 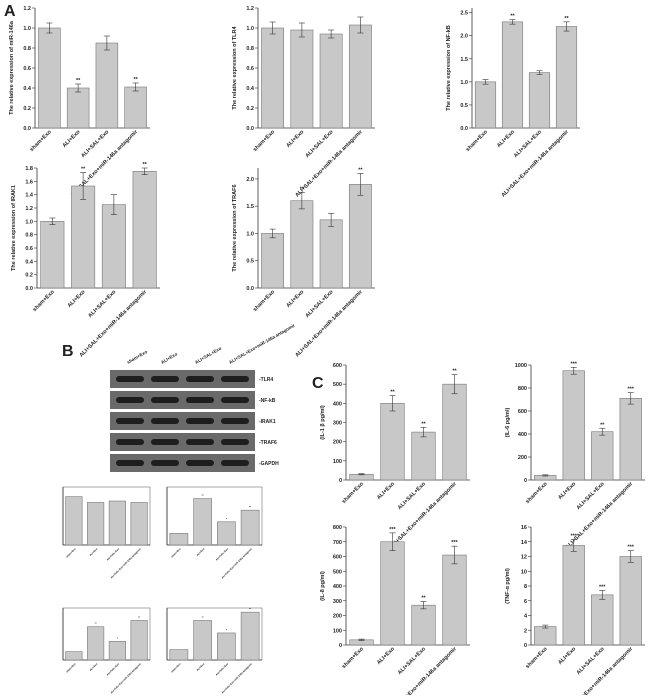 What do you see at coordinates (524, 528) in the screenshot?
I see `y-tick-label: 16` at bounding box center [524, 528].